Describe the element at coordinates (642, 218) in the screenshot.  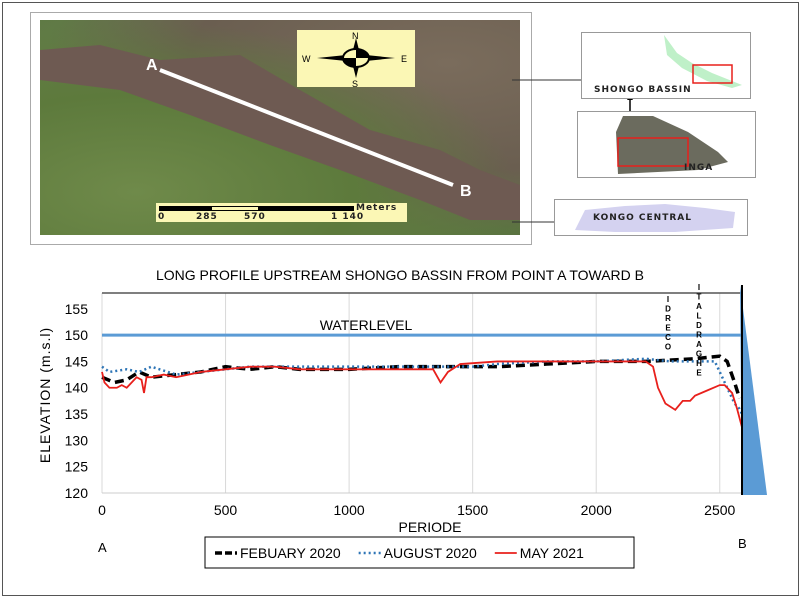
I see `inset-label-kongo: KONGO CENTRAL` at that location.